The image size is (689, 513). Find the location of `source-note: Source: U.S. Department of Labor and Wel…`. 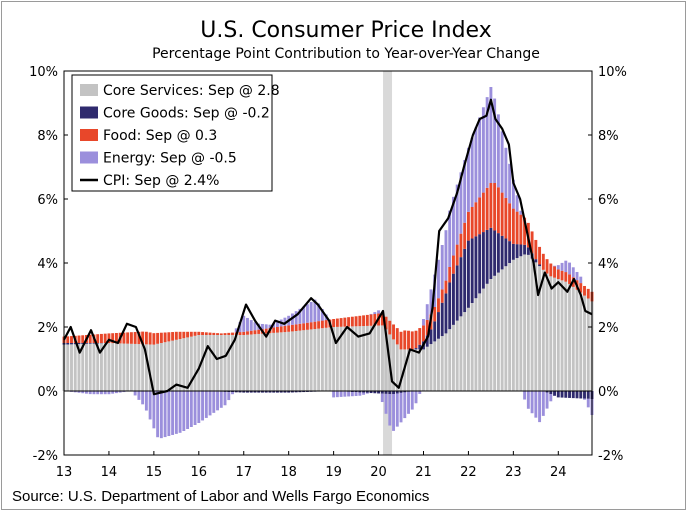

source-note: Source: U.S. Department of Labor and Wel… is located at coordinates (220, 496).